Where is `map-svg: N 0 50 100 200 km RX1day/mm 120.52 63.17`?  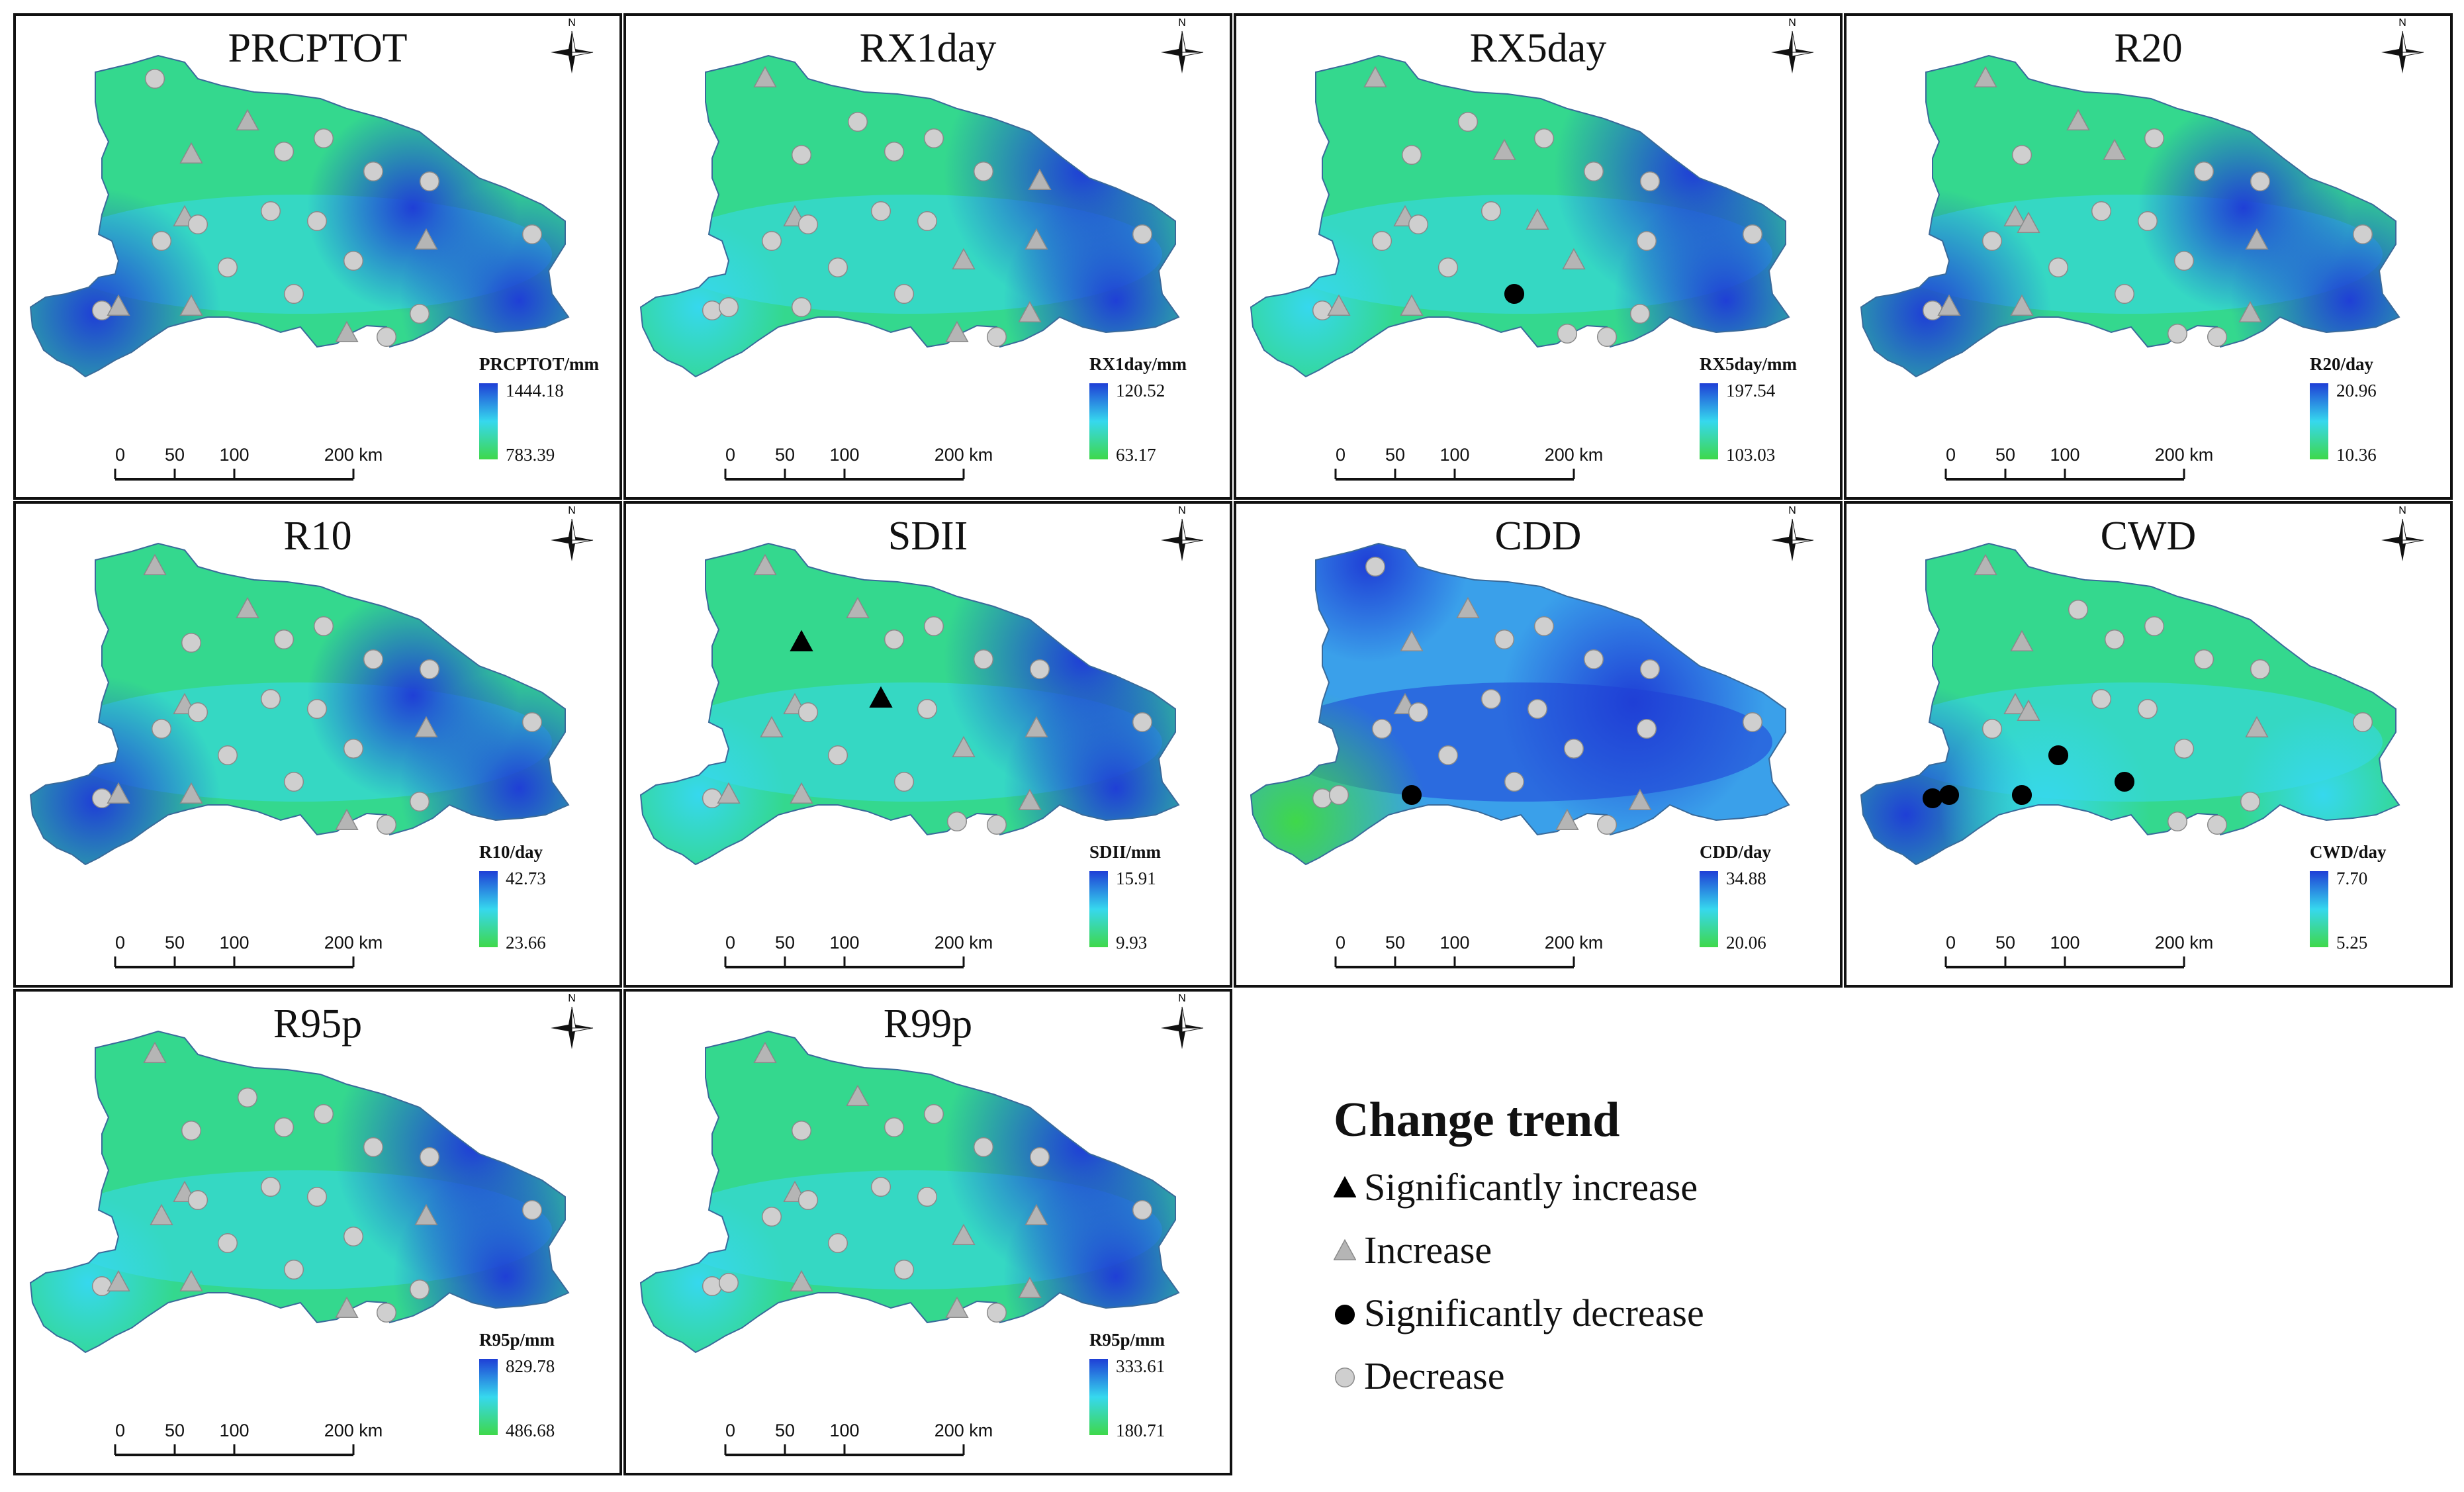 map-svg: N 0 50 100 200 km RX1day/mm 120.52 63.17 is located at coordinates (922, 249).